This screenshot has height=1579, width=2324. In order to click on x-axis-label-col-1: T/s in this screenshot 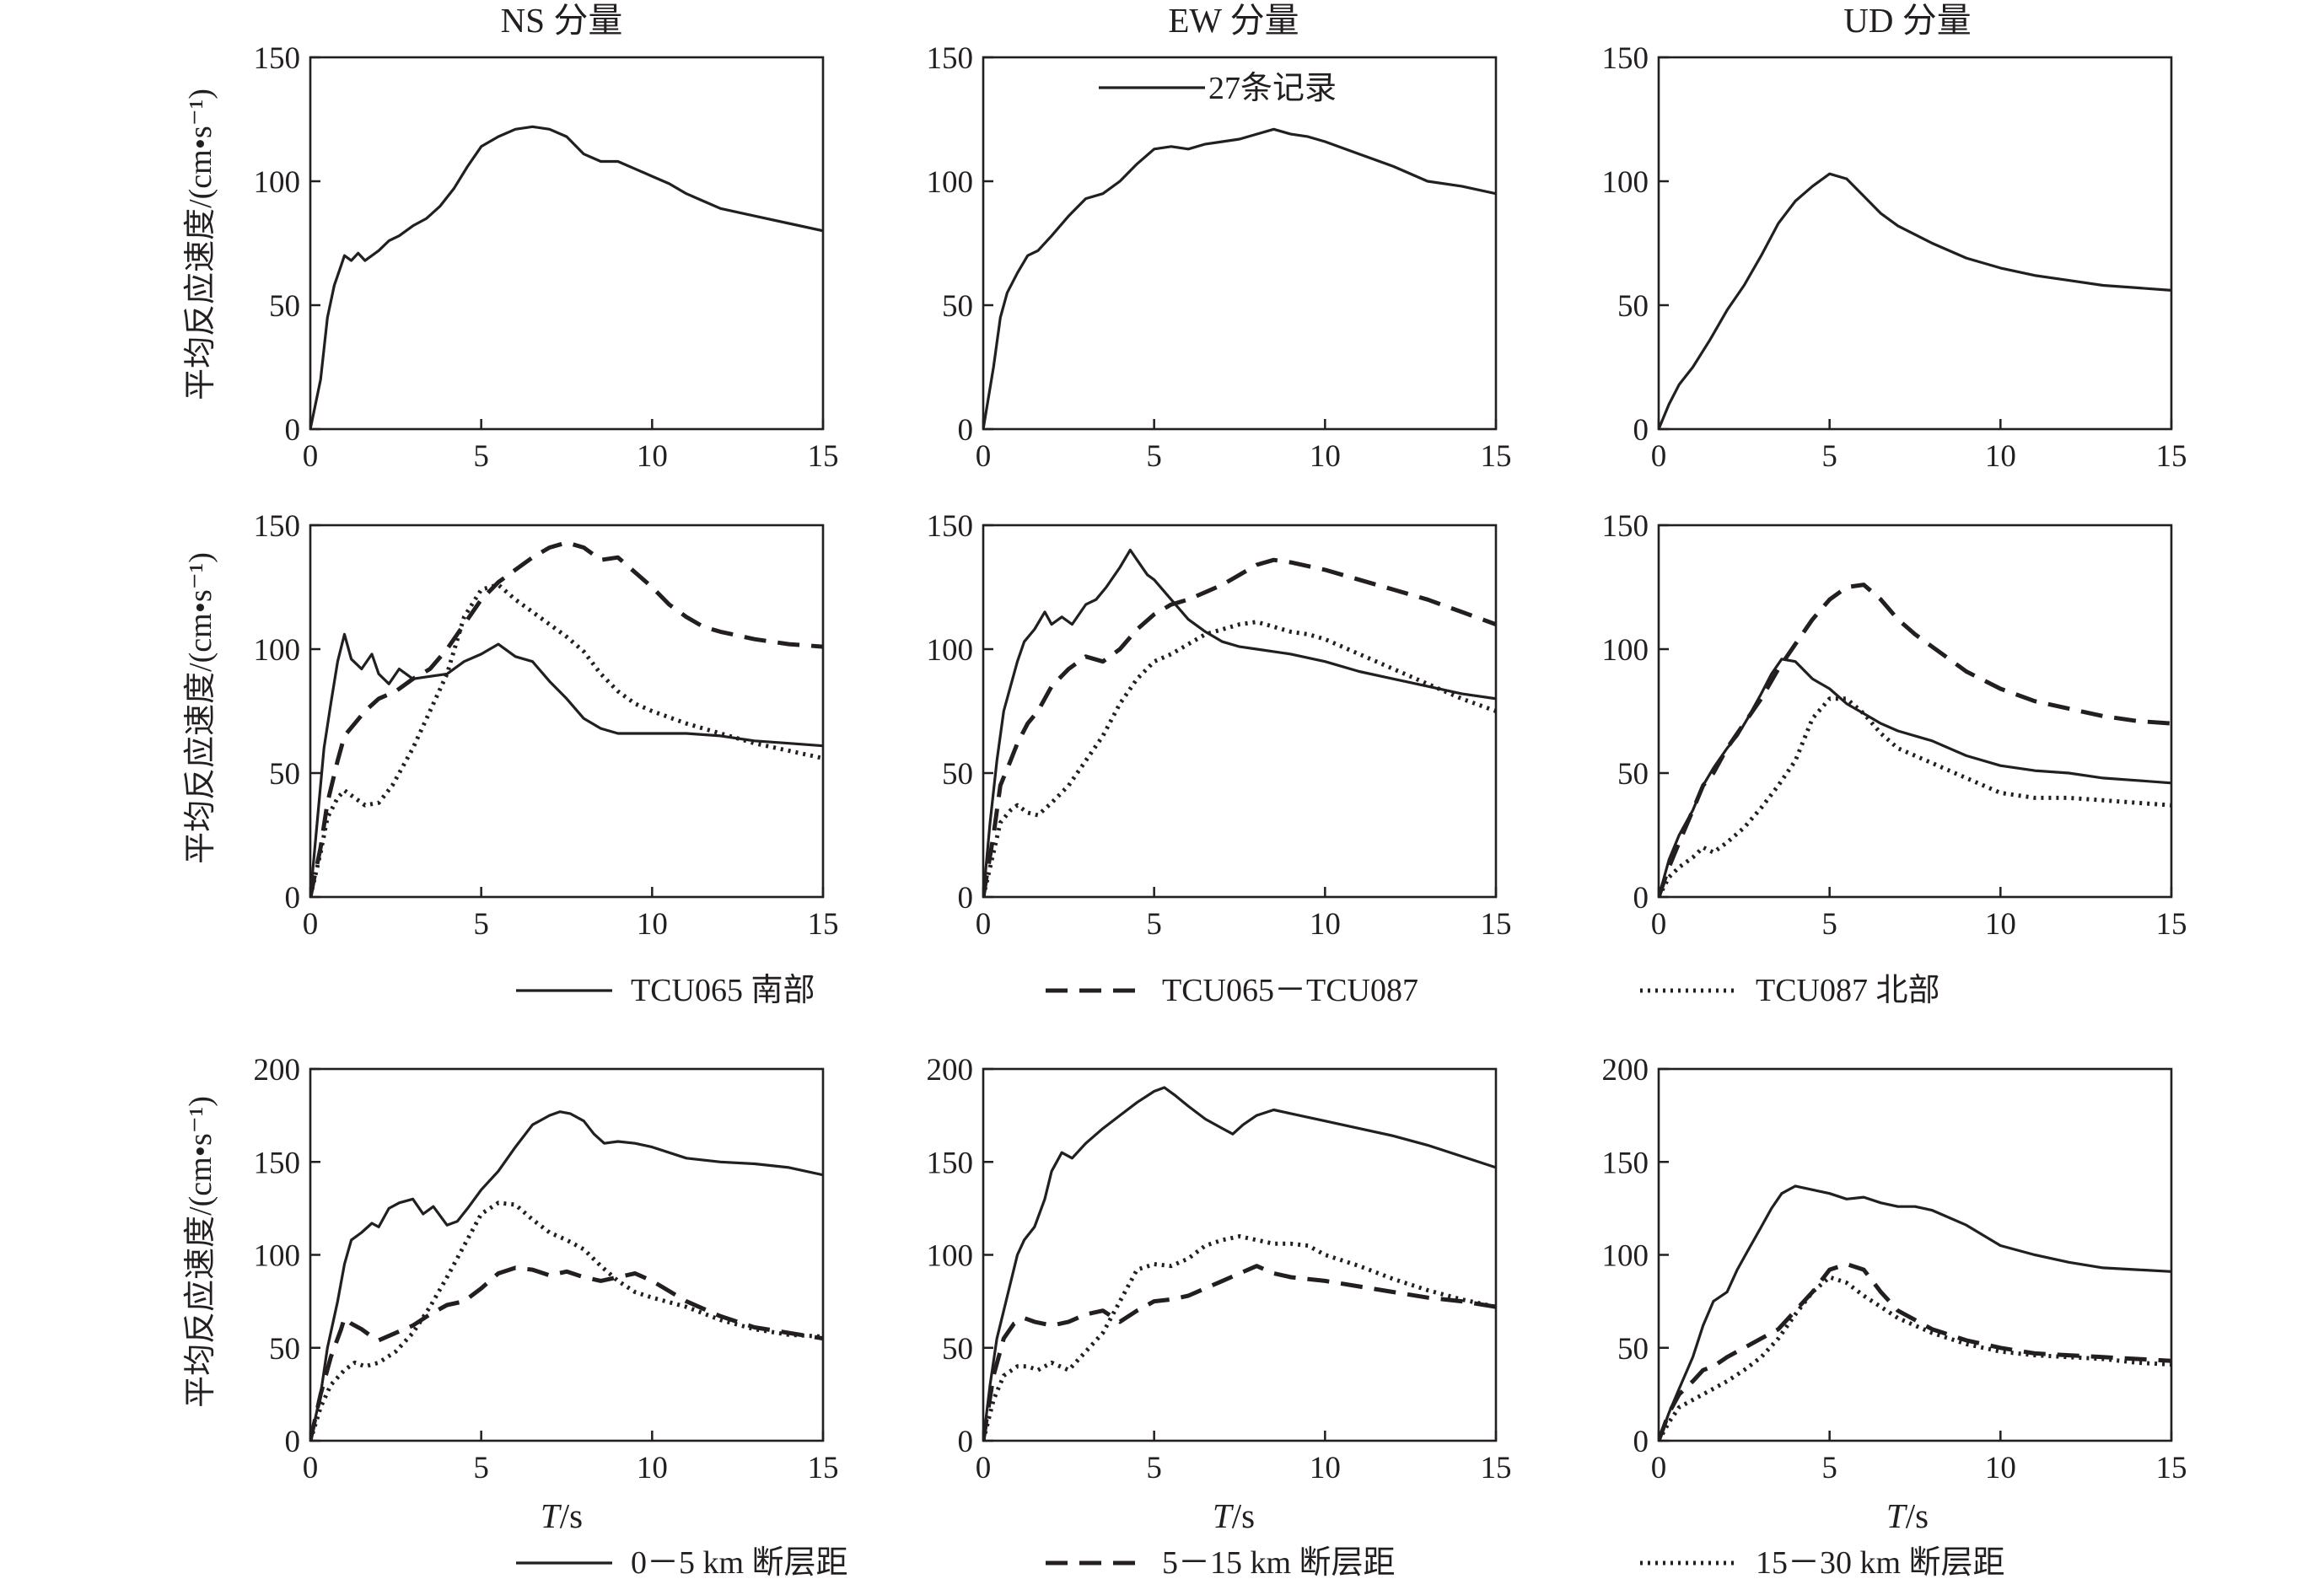, I will do `click(562, 1515)`.